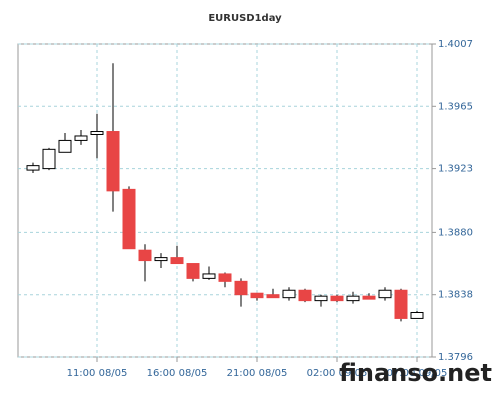  I want to click on x-tick-label: 16:00 08/05, so click(177, 373).